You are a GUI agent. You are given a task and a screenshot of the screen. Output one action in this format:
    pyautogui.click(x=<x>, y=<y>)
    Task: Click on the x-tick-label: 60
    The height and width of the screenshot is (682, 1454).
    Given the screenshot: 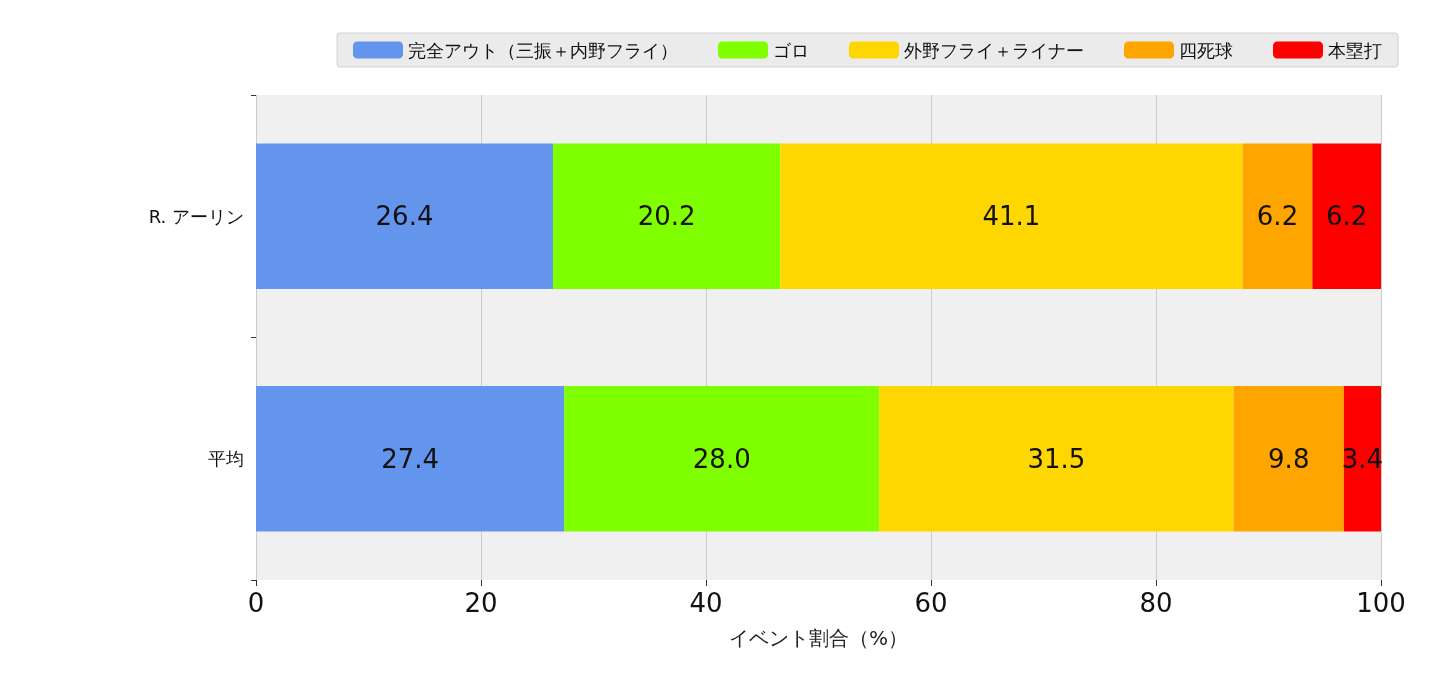 What is the action you would take?
    pyautogui.click(x=931, y=603)
    